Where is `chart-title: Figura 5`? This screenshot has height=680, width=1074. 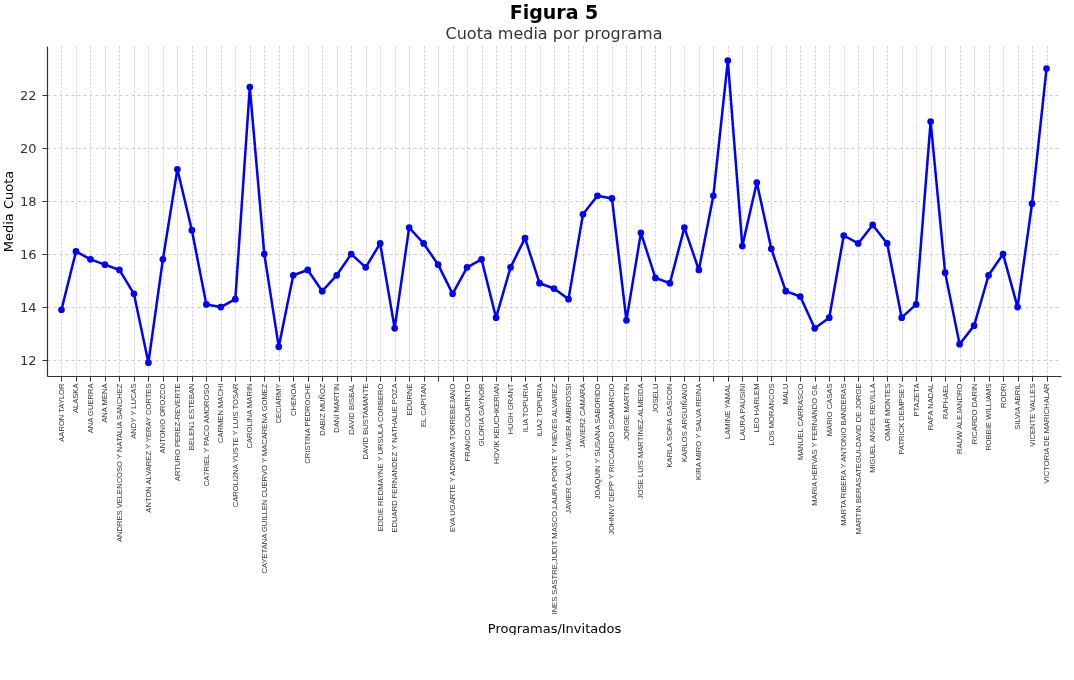
chart-title: Figura 5 is located at coordinates (554, 12).